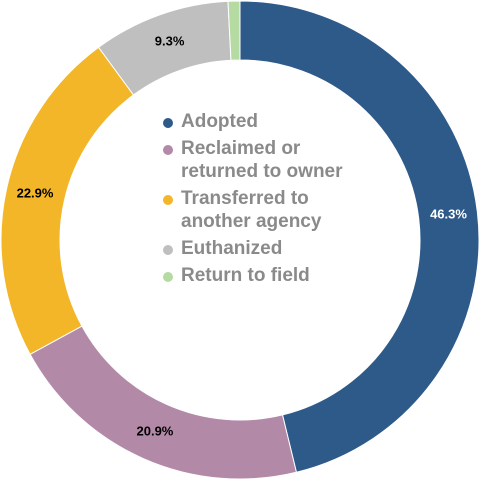 This screenshot has width=480, height=480. Describe the element at coordinates (448, 213) in the screenshot. I see `slice-value-label: 46.3%` at that location.